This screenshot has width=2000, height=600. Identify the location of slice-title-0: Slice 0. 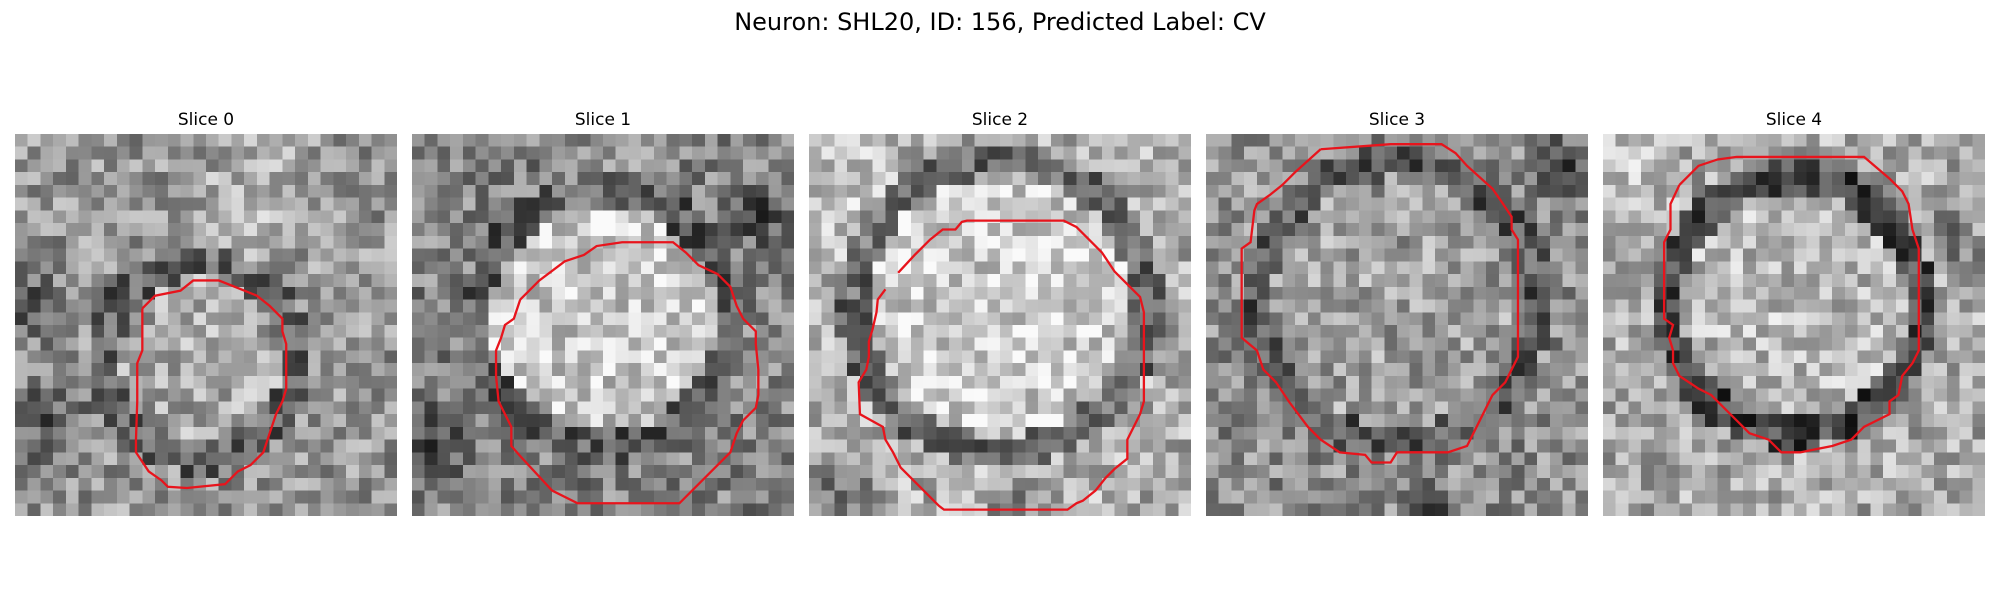
(206, 120).